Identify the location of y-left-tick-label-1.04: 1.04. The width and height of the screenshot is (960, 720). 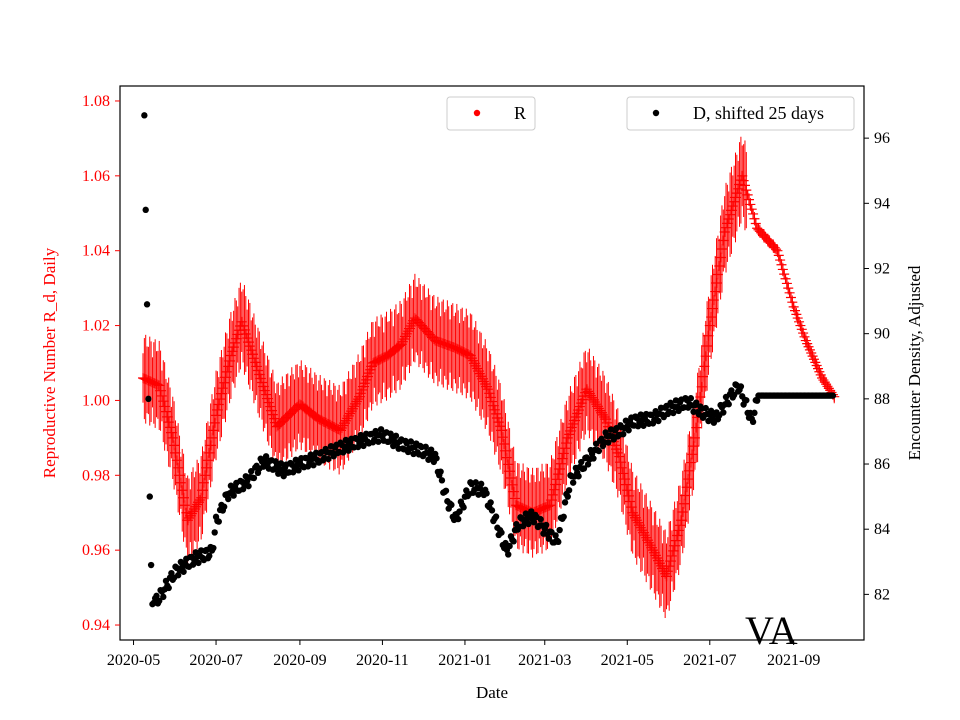
(96, 251).